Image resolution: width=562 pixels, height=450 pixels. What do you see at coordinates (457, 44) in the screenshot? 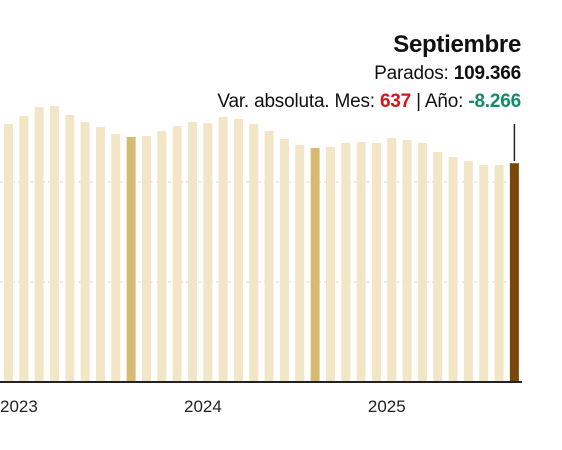
I see `tooltip-month: Septiembre` at bounding box center [457, 44].